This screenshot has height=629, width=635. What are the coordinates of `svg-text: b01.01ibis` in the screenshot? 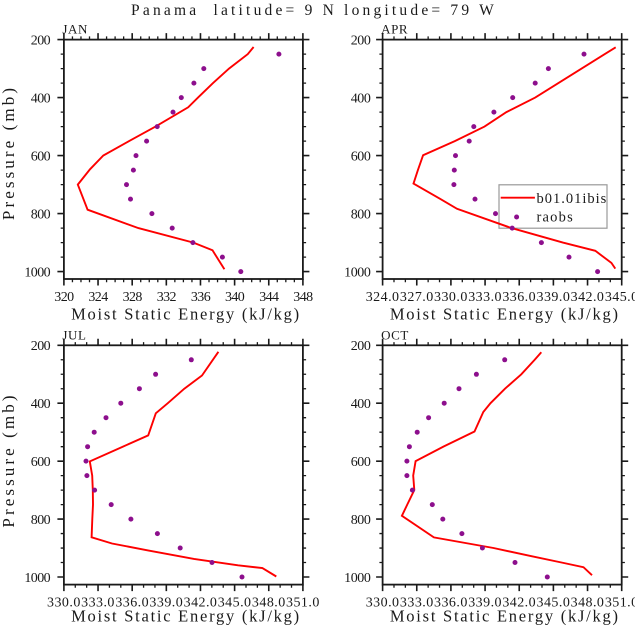 It's located at (572, 199).